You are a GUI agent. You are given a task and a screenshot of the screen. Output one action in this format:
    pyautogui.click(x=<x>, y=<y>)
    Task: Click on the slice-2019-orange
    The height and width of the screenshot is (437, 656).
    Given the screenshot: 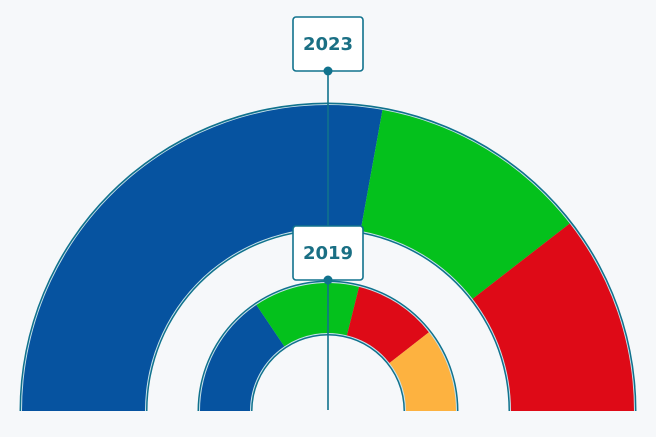 What is the action you would take?
    pyautogui.click(x=422, y=371)
    